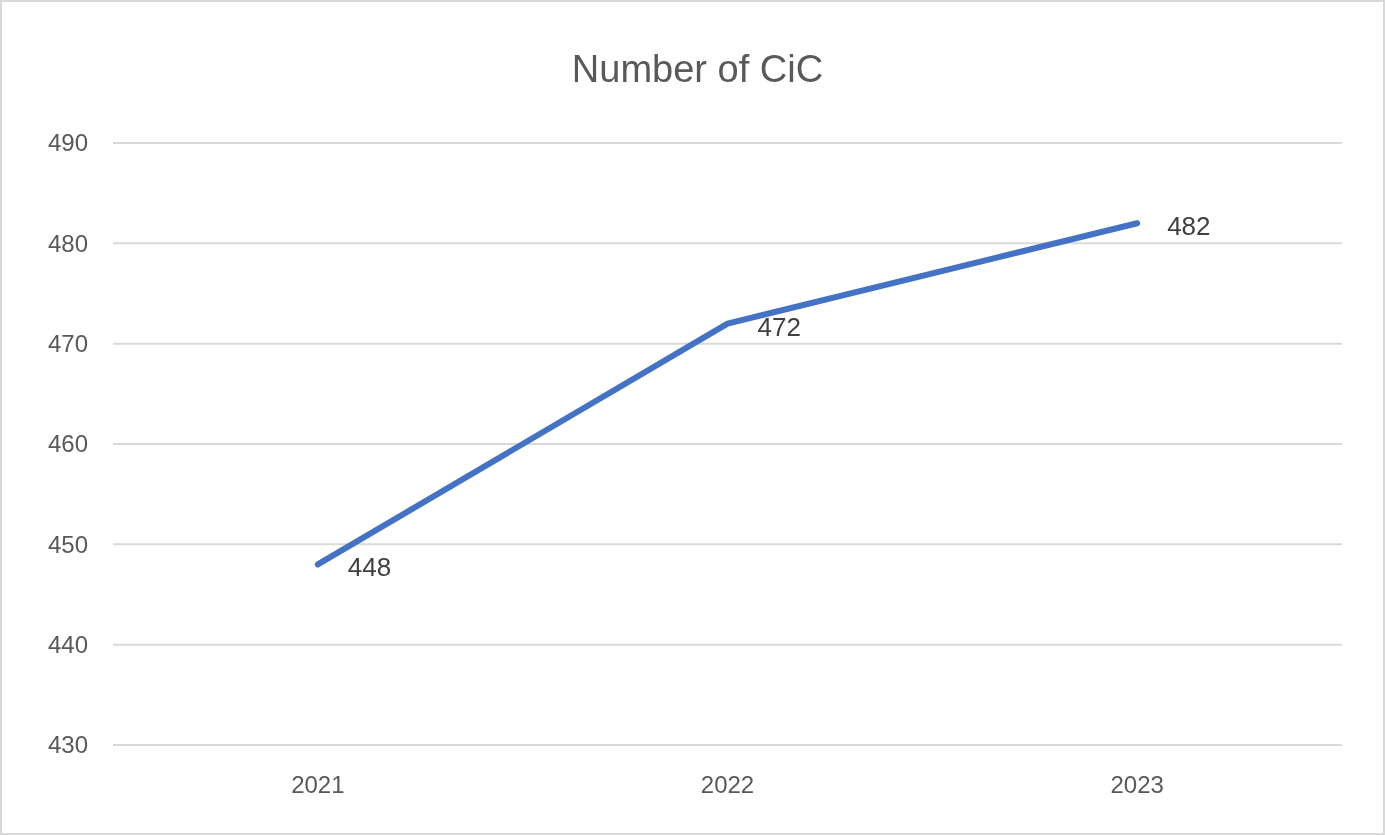 This screenshot has width=1385, height=835. What do you see at coordinates (67, 745) in the screenshot?
I see `y-tick-label: 430` at bounding box center [67, 745].